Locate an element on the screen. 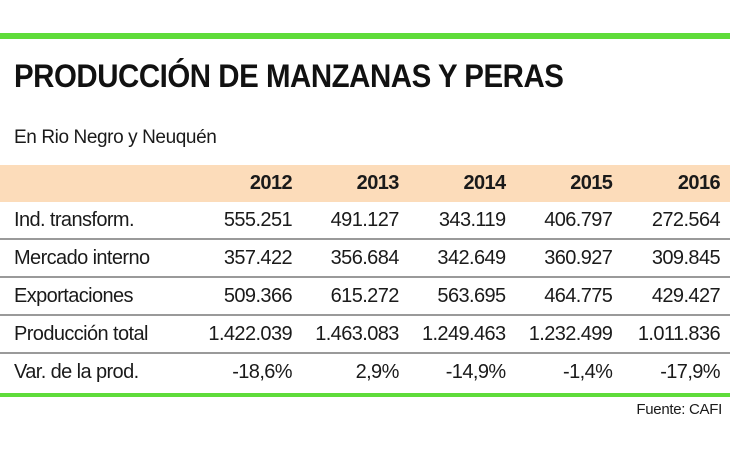 This screenshot has width=730, height=460. table-cell: 1.463.083 is located at coordinates (345, 334).